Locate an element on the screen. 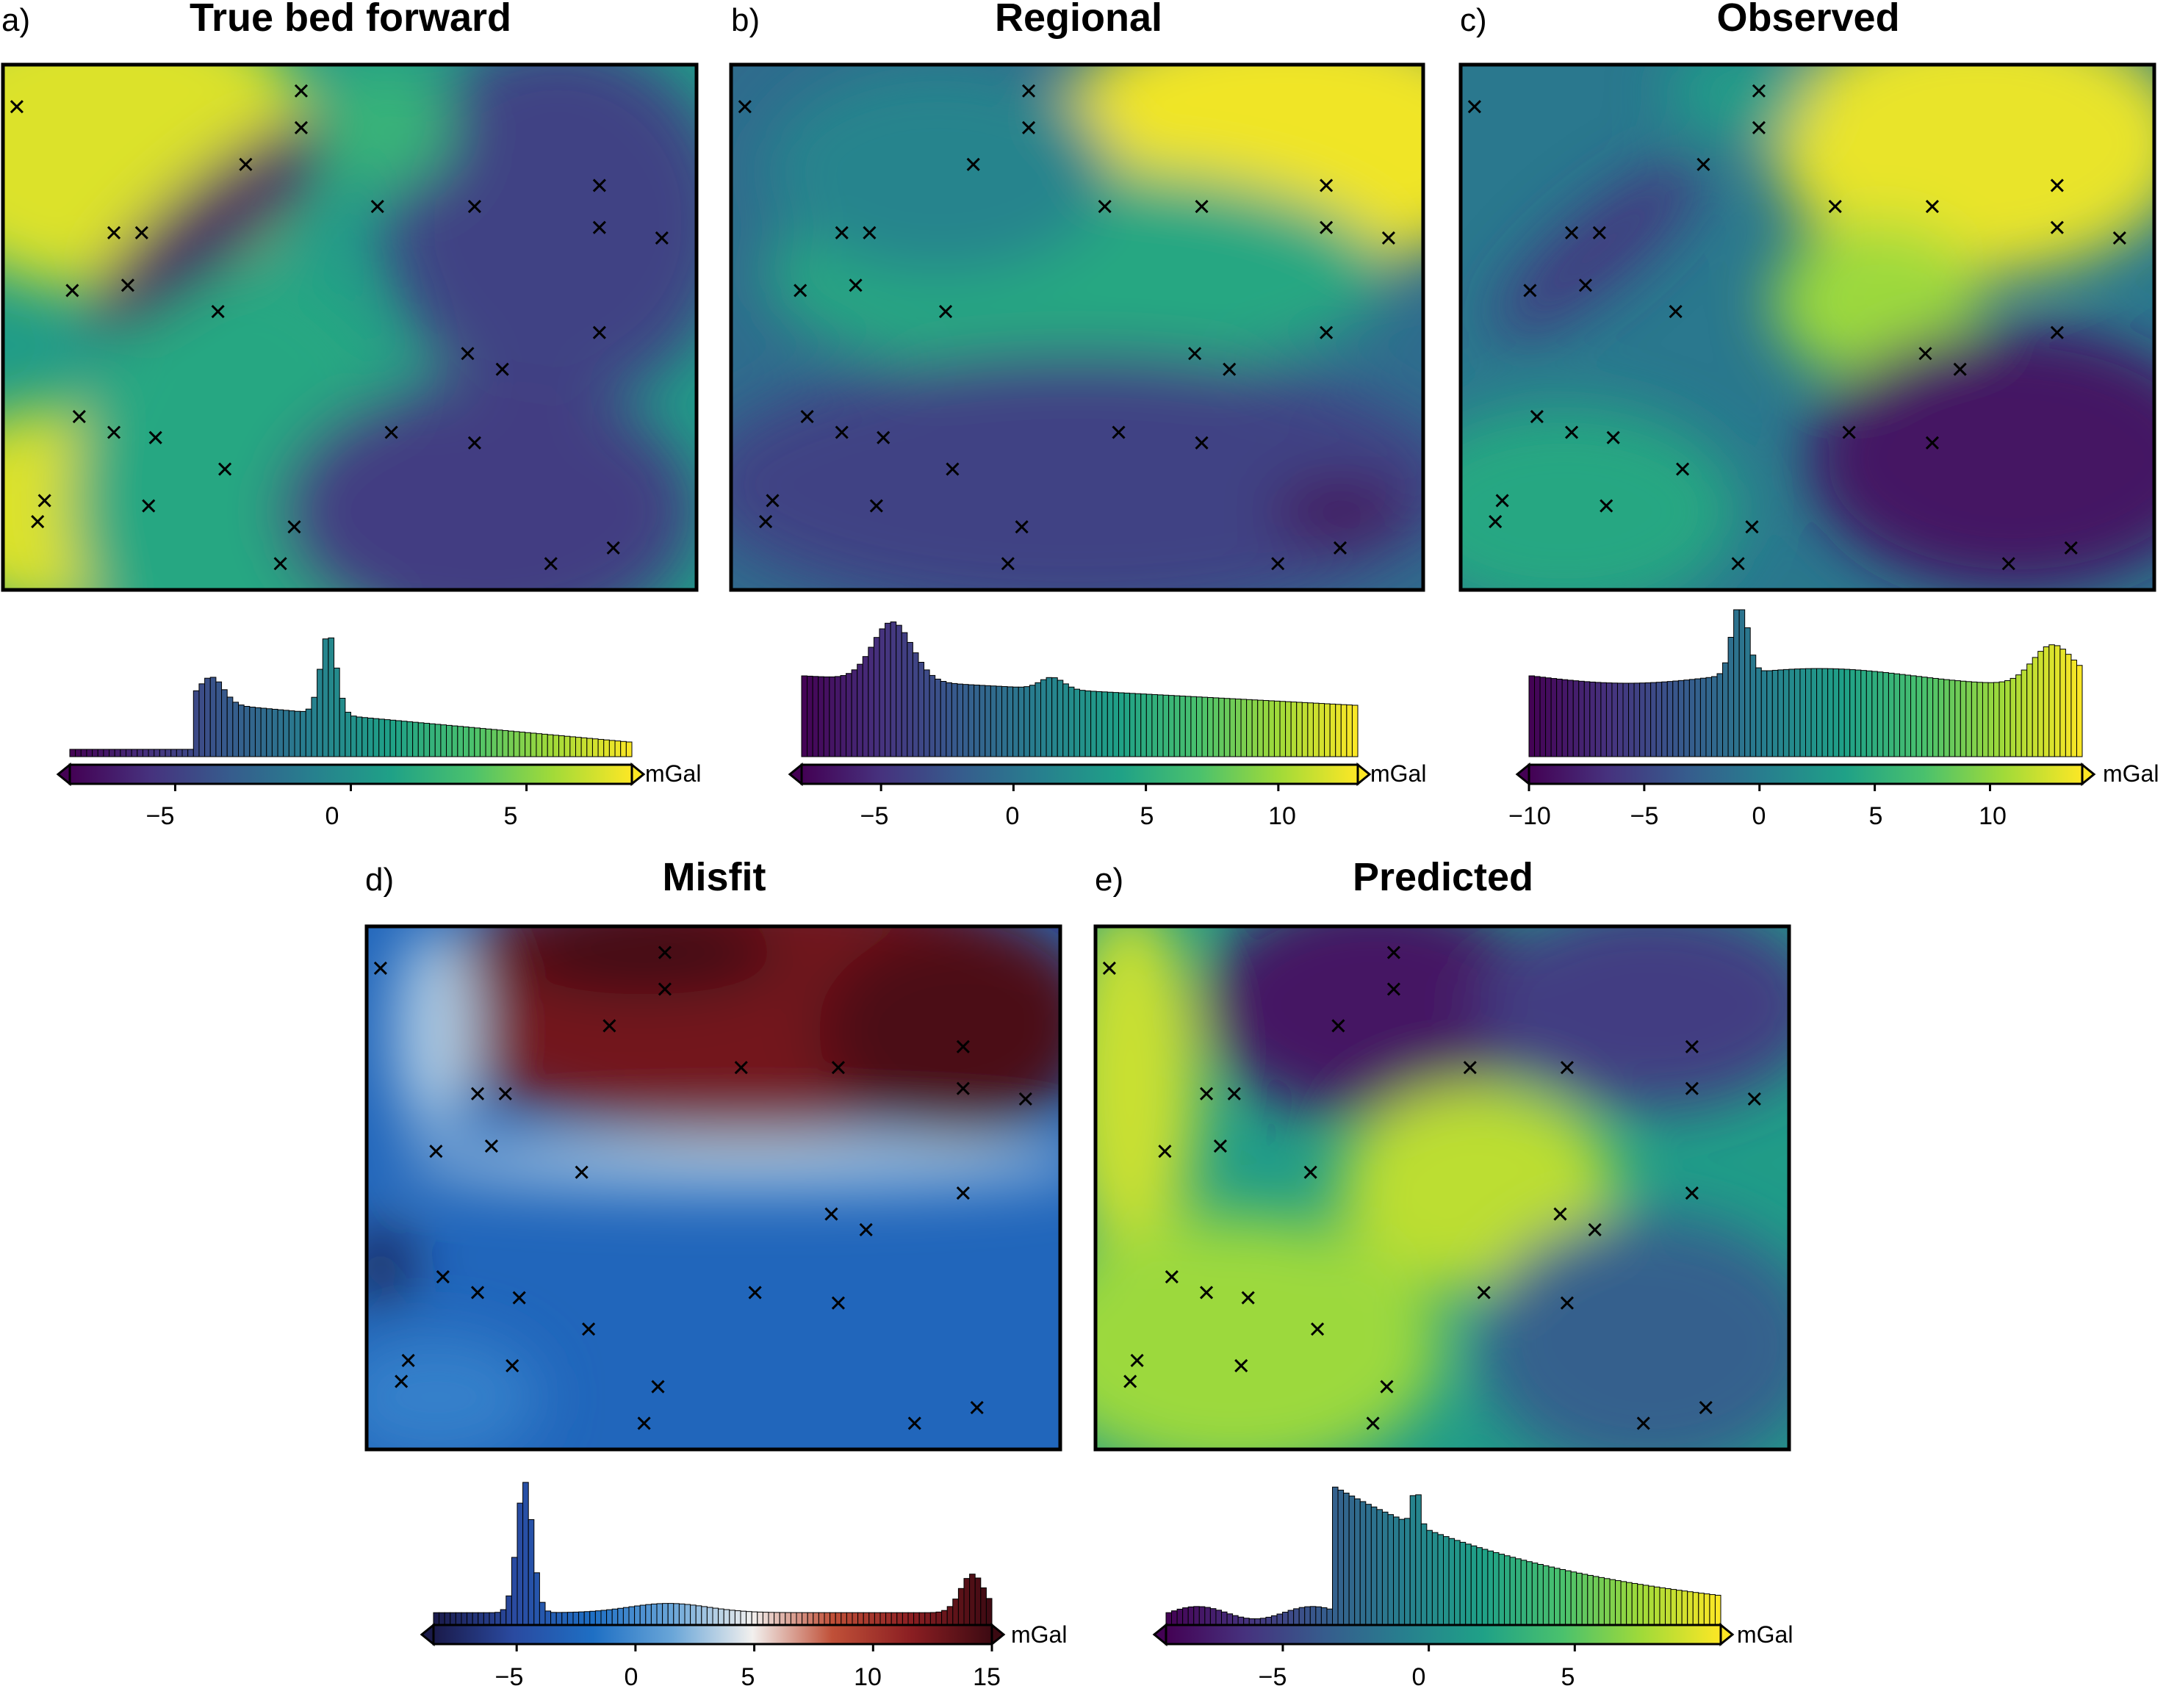 The image size is (2166, 1708). tick-label: 10 is located at coordinates (1993, 816).